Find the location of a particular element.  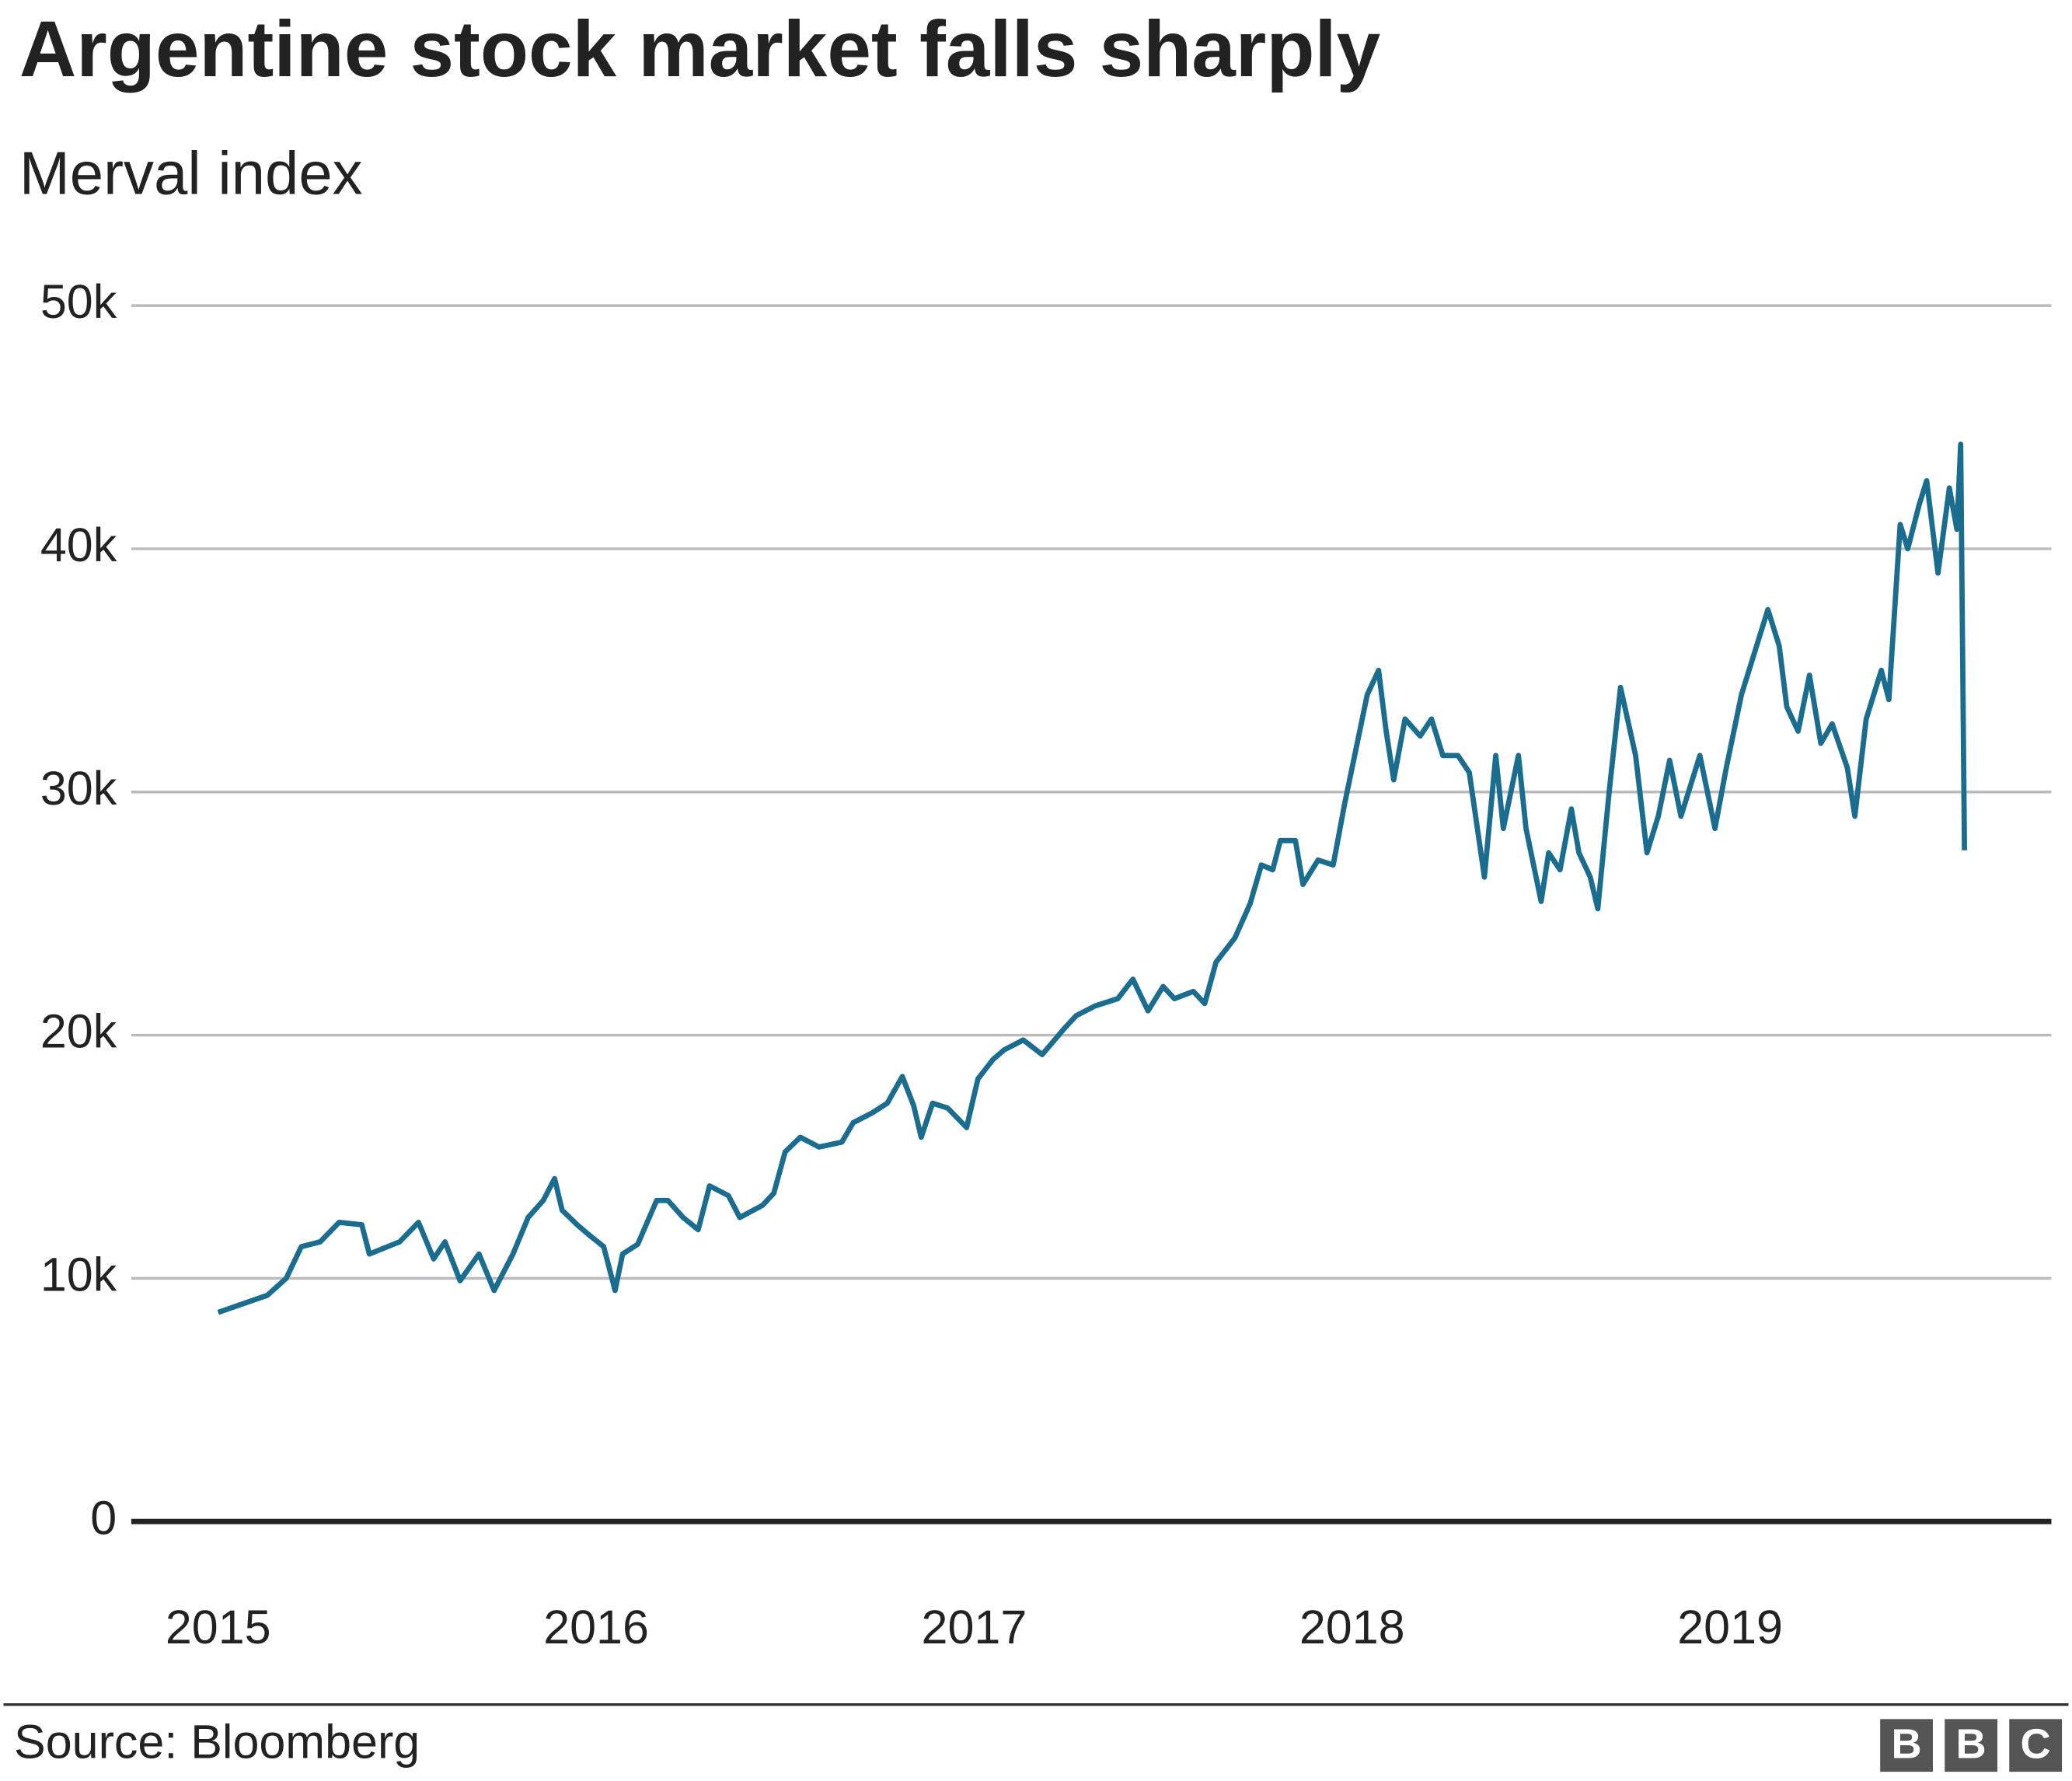

source: Source: Bloomberg is located at coordinates (217, 1741).